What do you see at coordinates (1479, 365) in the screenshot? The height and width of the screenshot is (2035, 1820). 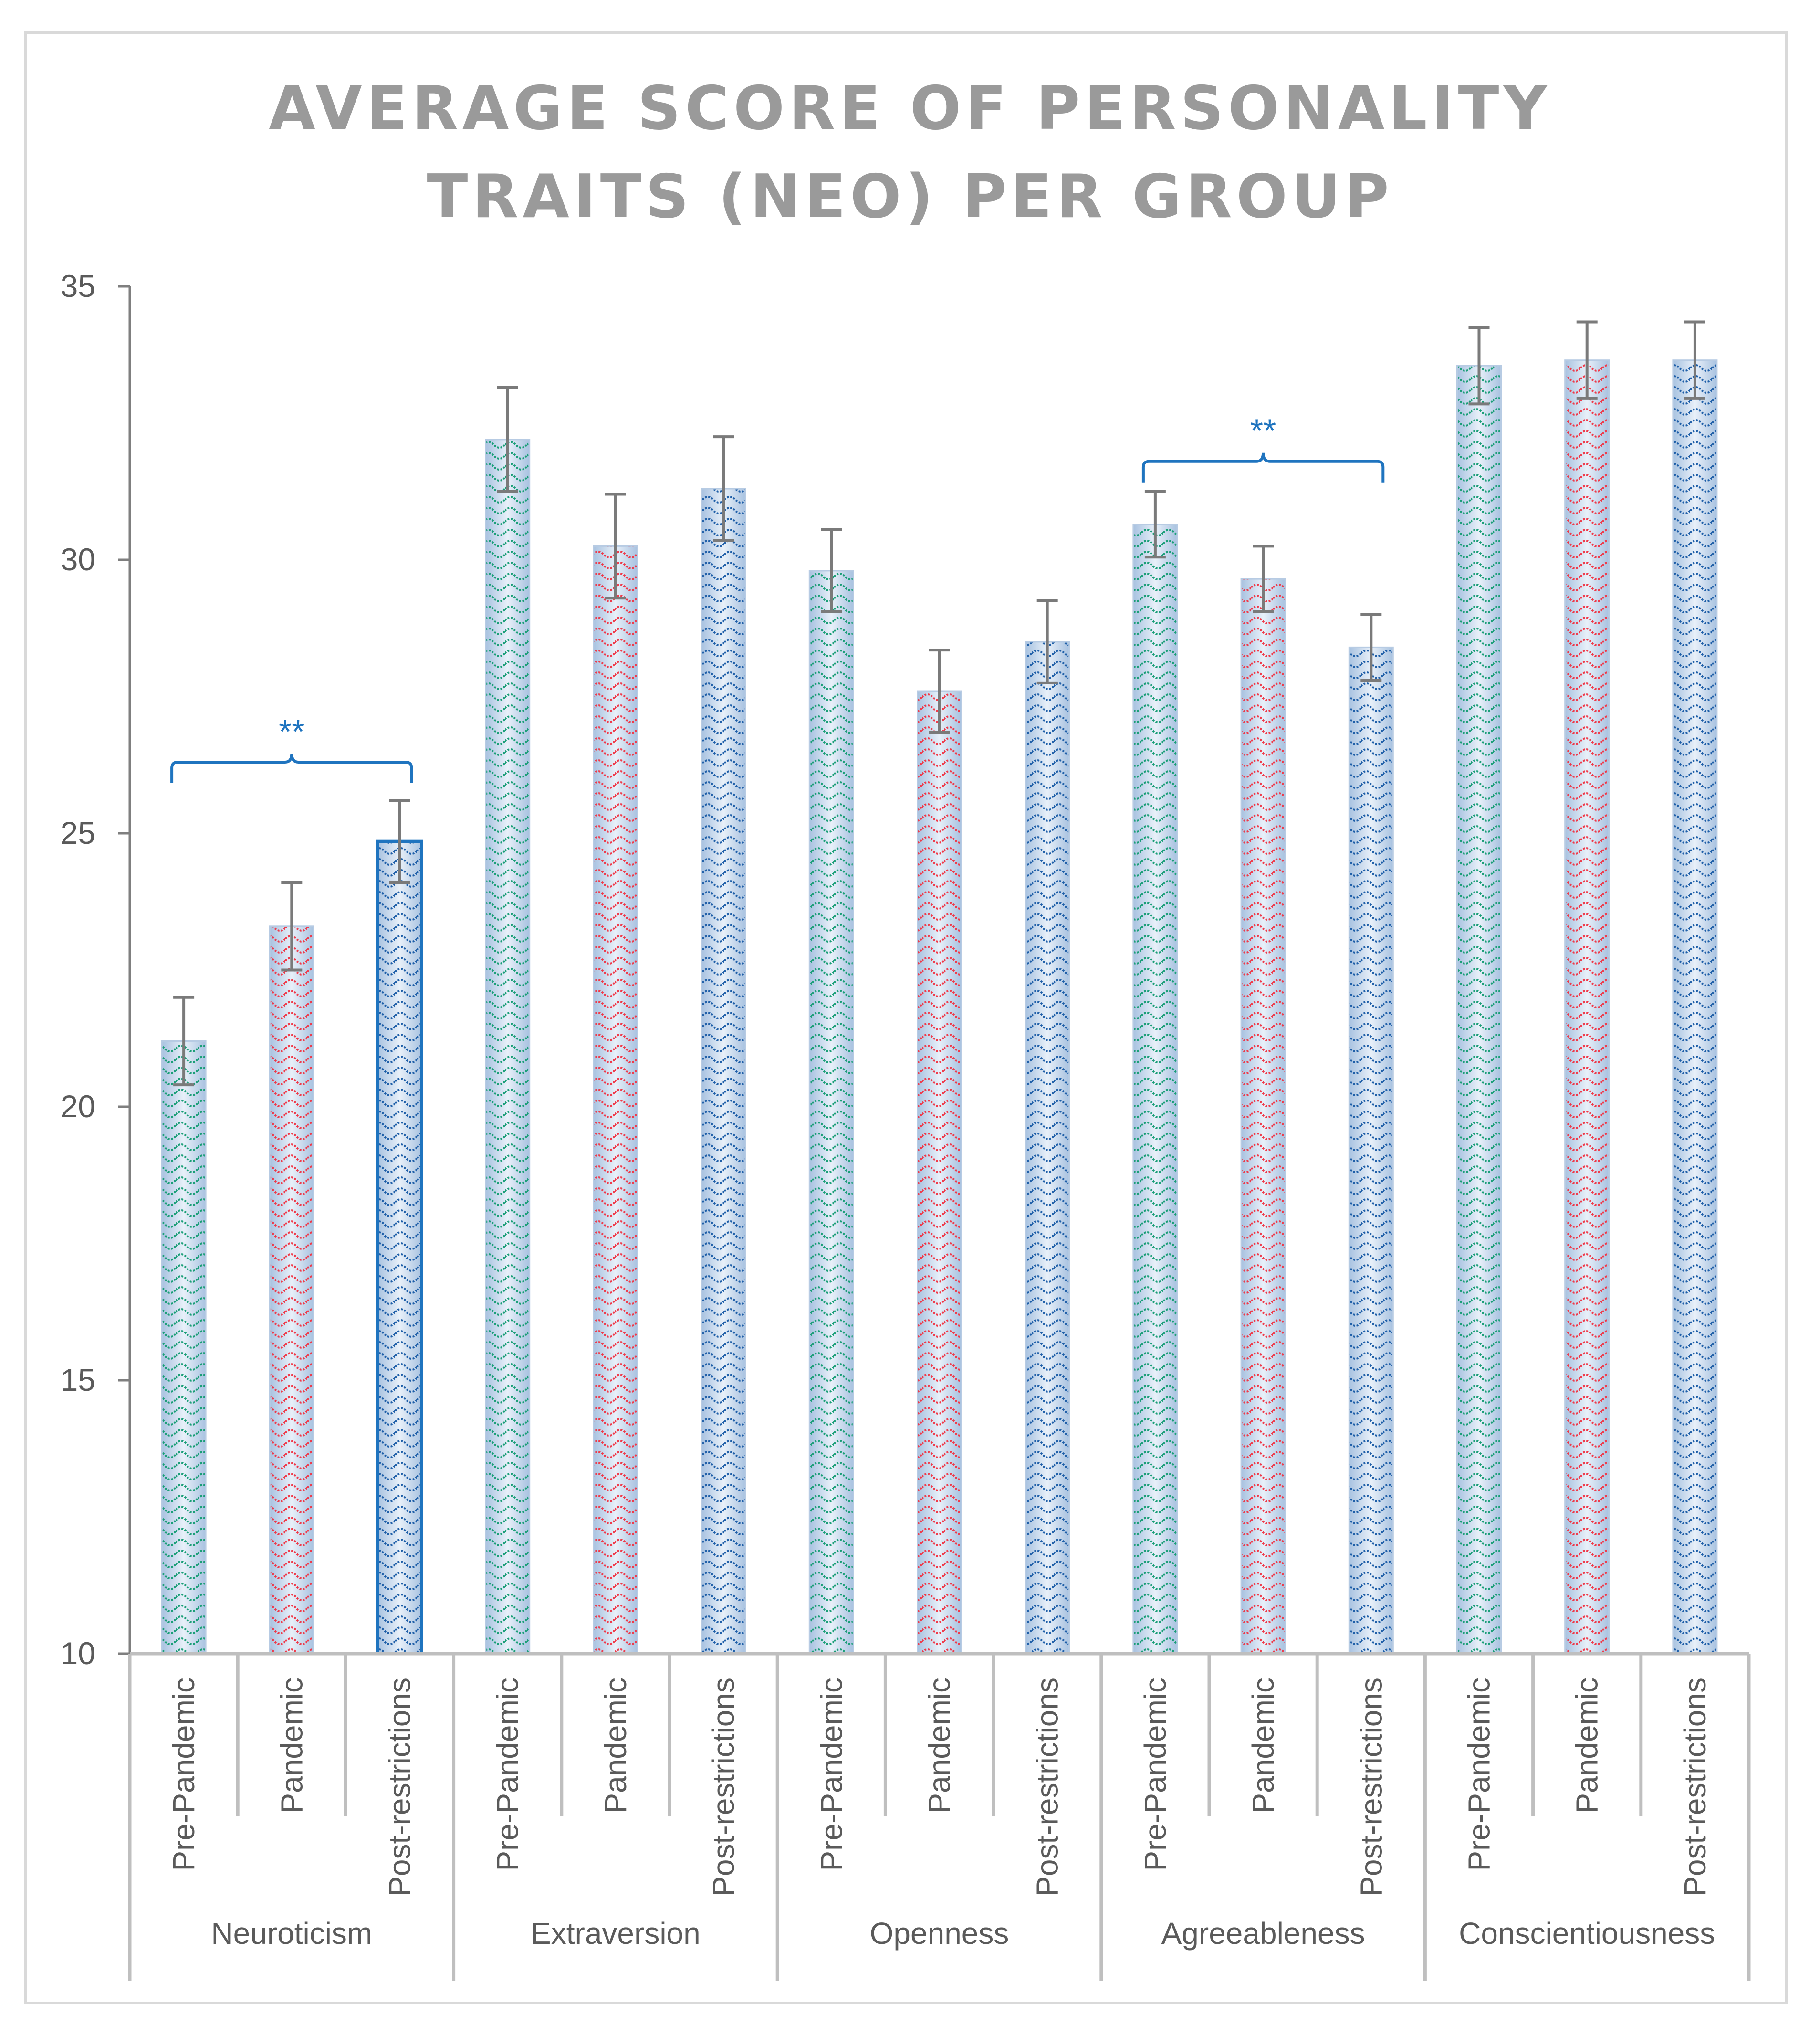 I see `error-bar-conscientiousness-pre-pandemic` at bounding box center [1479, 365].